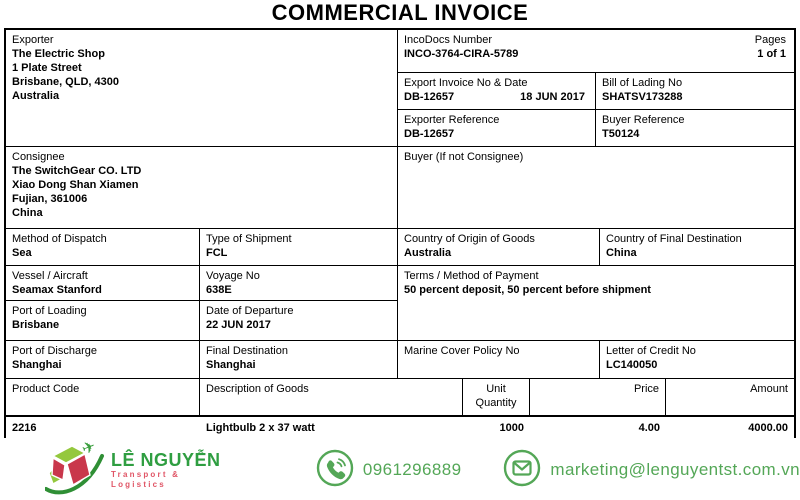 The image size is (800, 500). What do you see at coordinates (621, 134) in the screenshot?
I see `buyer-reference-value: T50124` at bounding box center [621, 134].